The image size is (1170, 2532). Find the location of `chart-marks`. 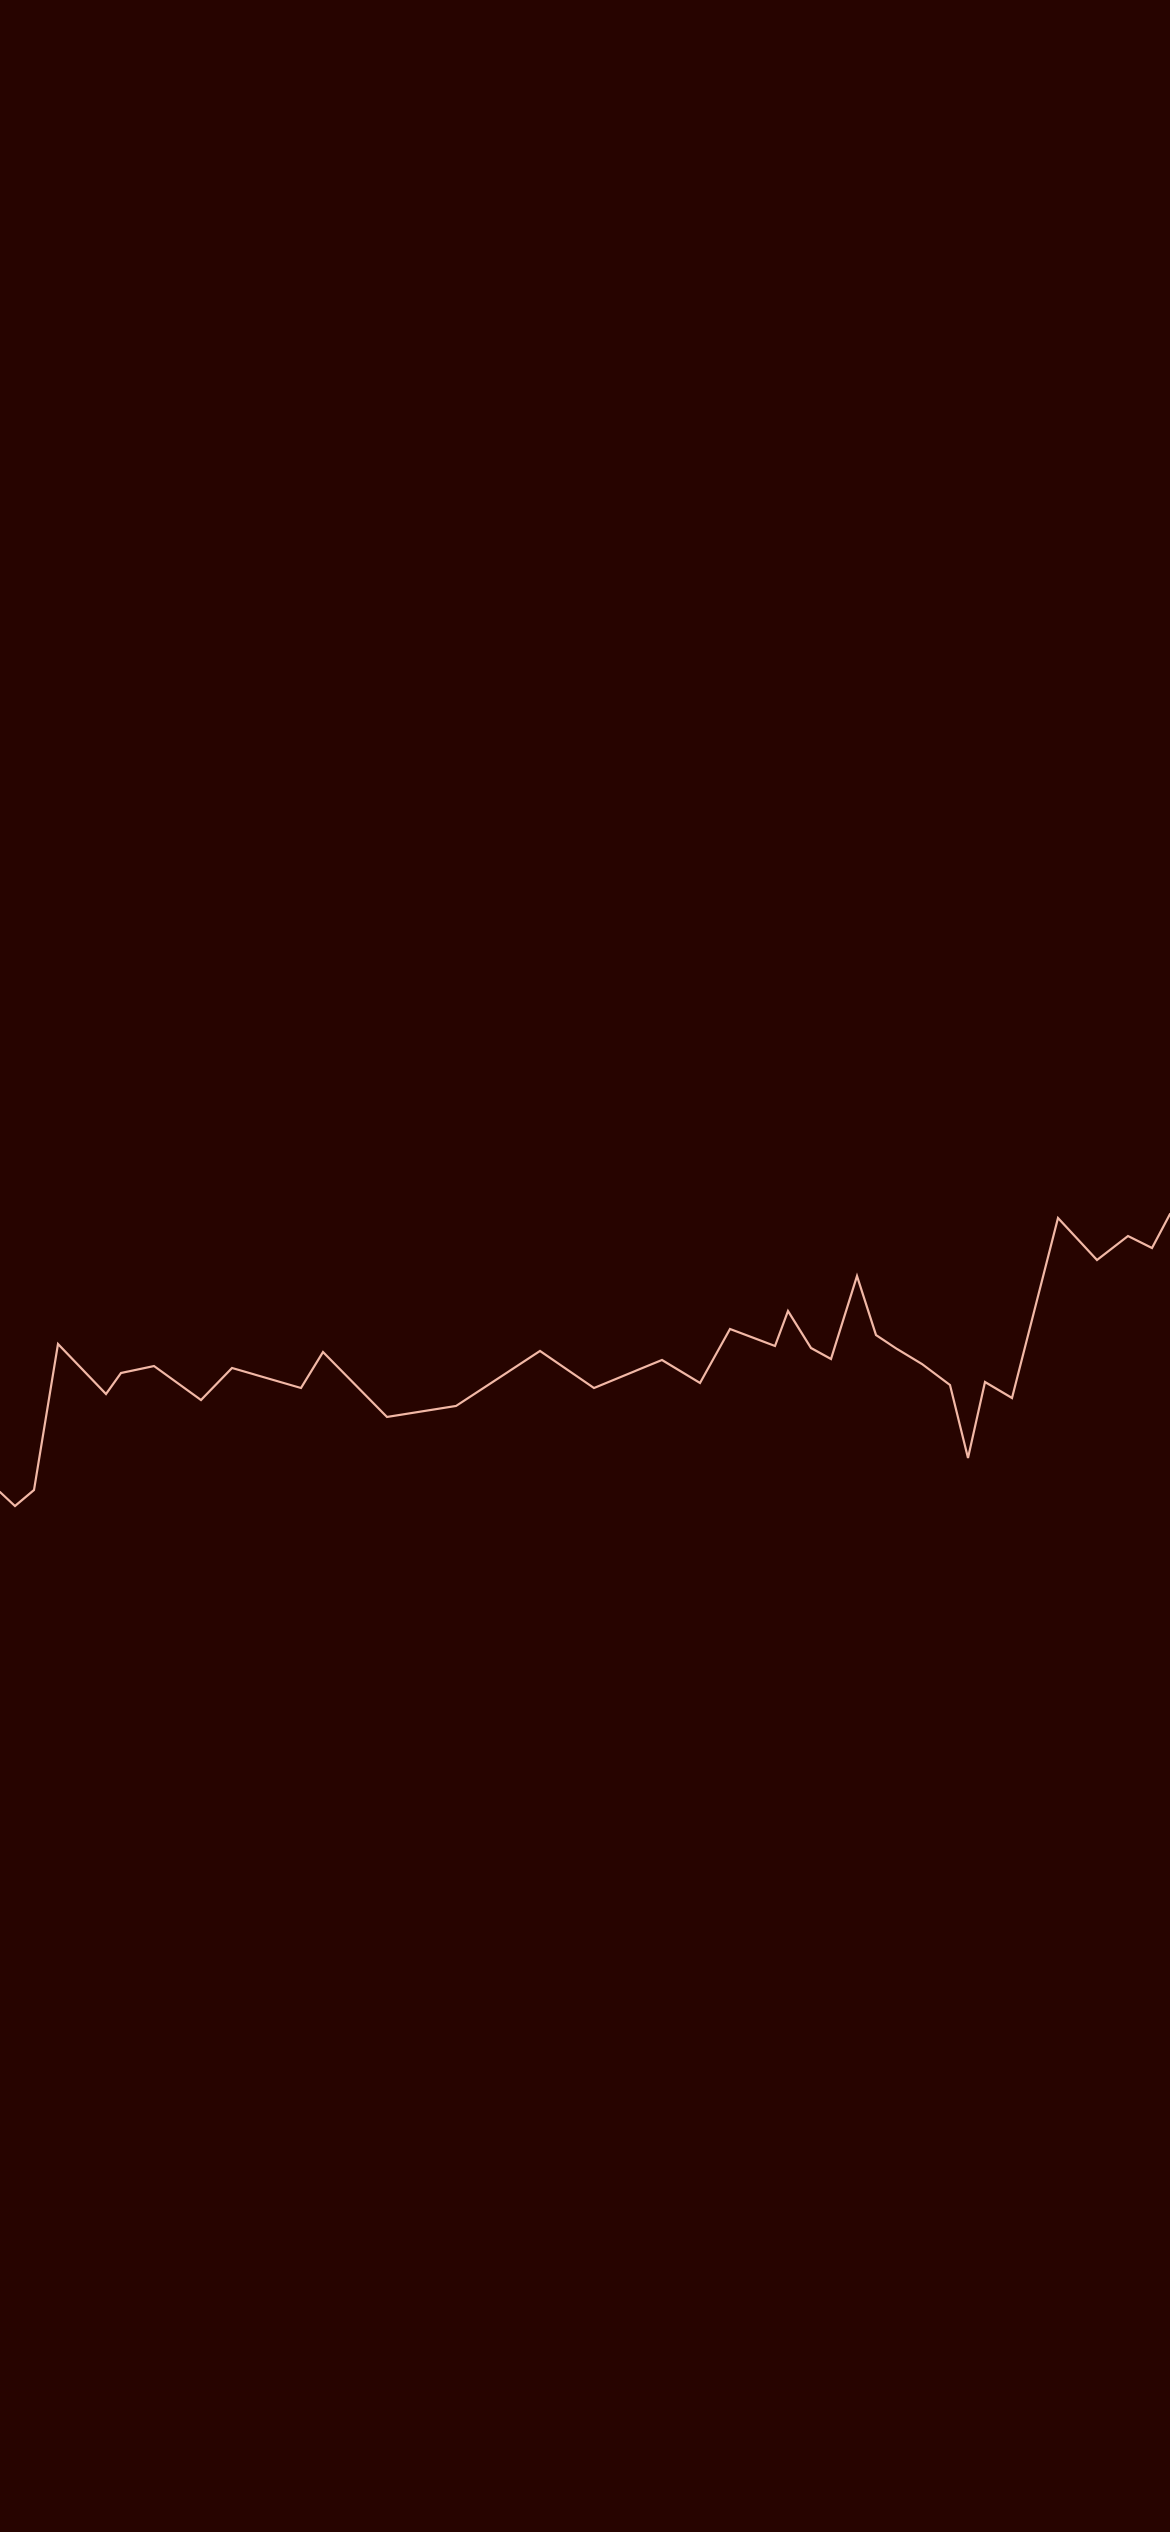

chart-marks is located at coordinates (585, 1360).